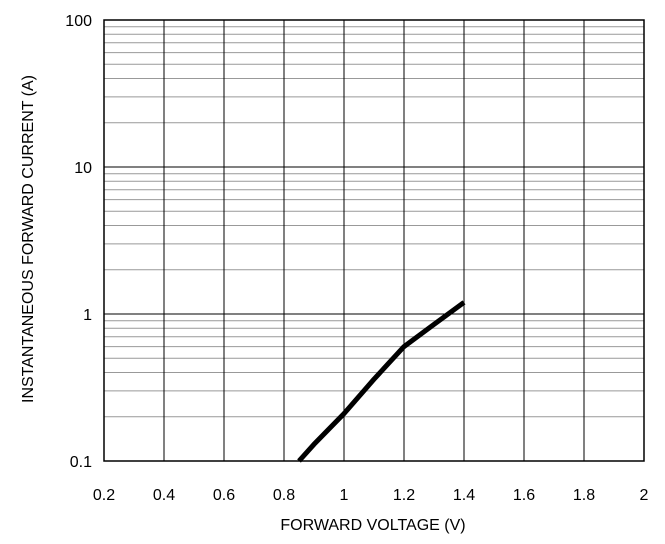  I want to click on x-tick-label: 2, so click(644, 495).